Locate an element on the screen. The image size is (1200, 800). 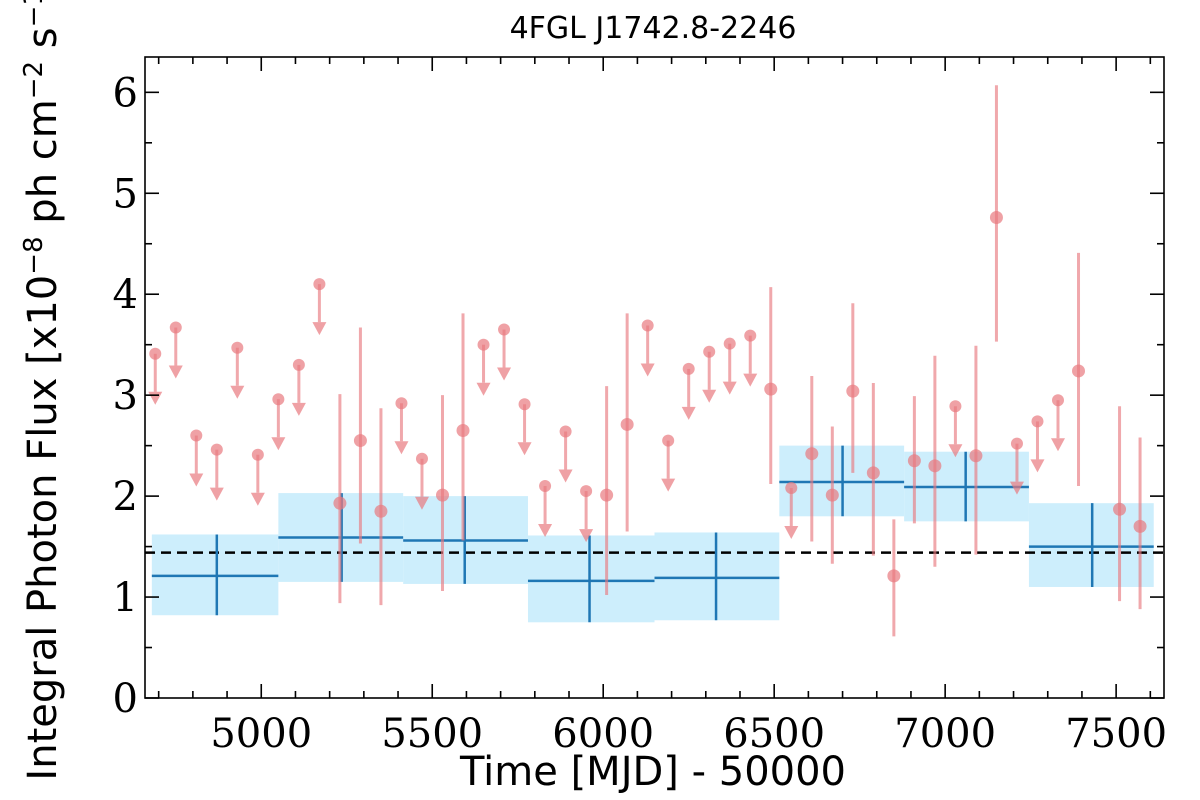
y-axis-title: Integral Photon Flux [x10−8 ph cm−2 s−1] is located at coordinates (42, 390).